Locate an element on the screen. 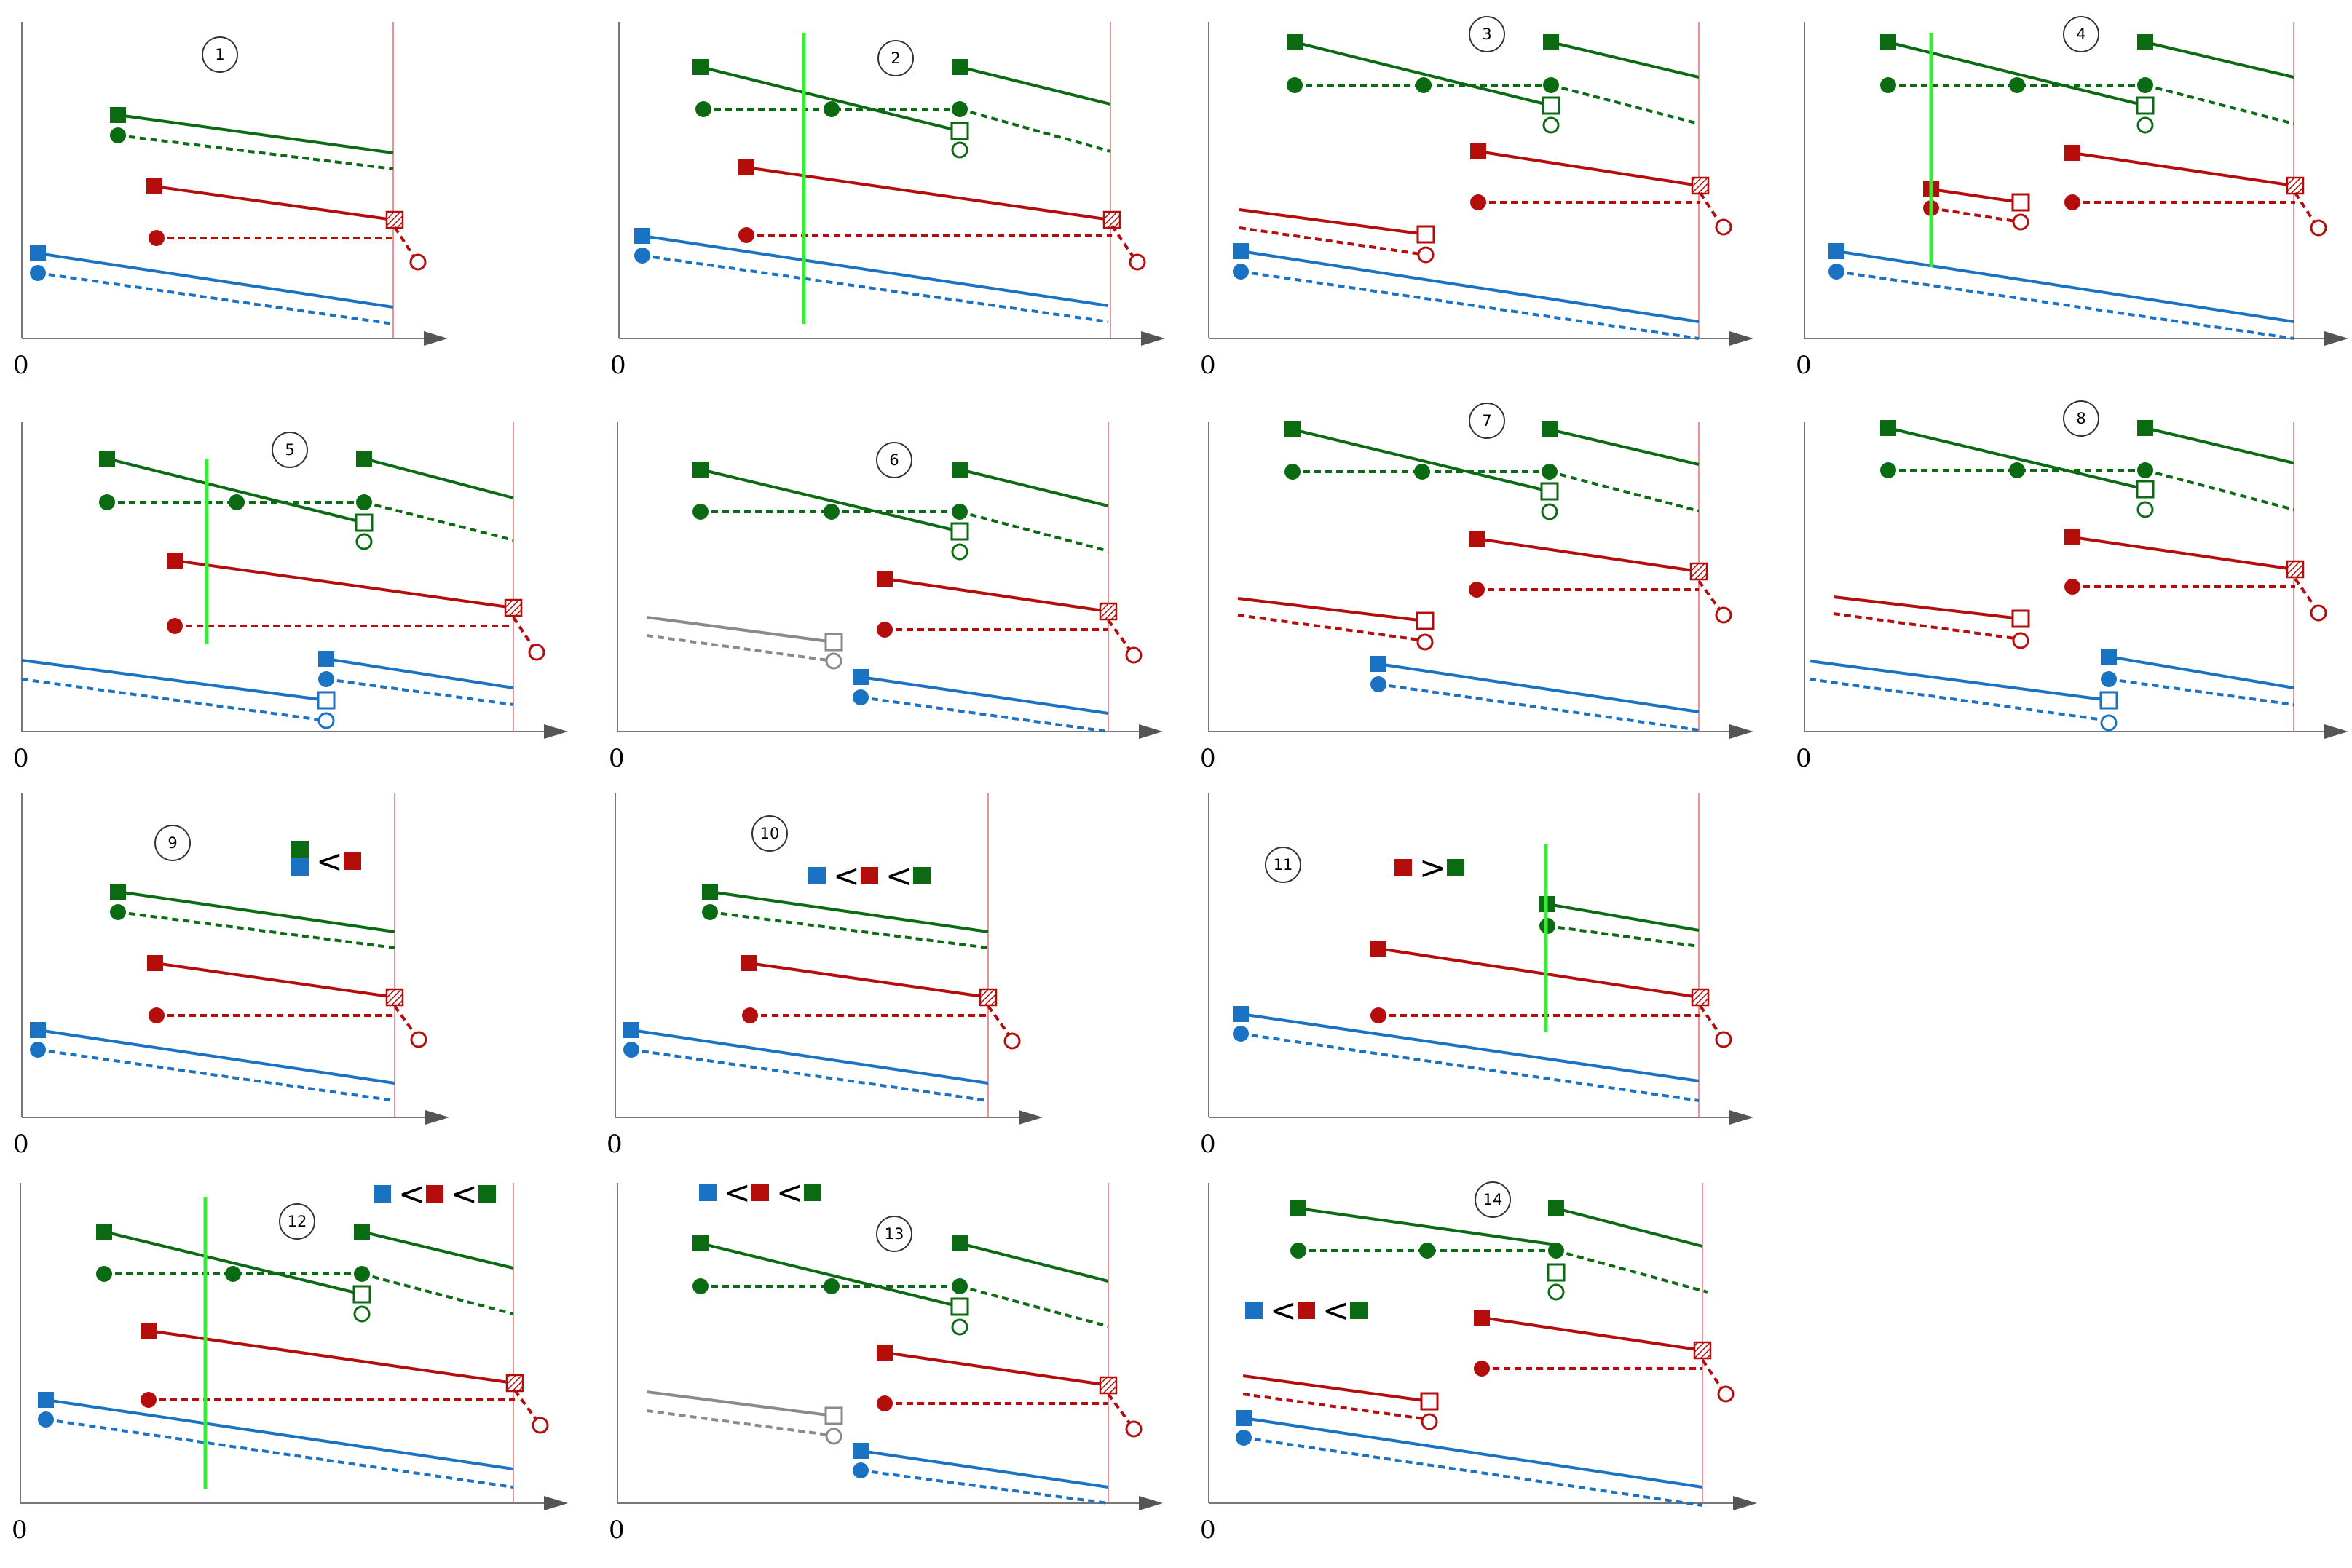 Image resolution: width=2352 pixels, height=1568 pixels. panel-number: 10 is located at coordinates (770, 834).